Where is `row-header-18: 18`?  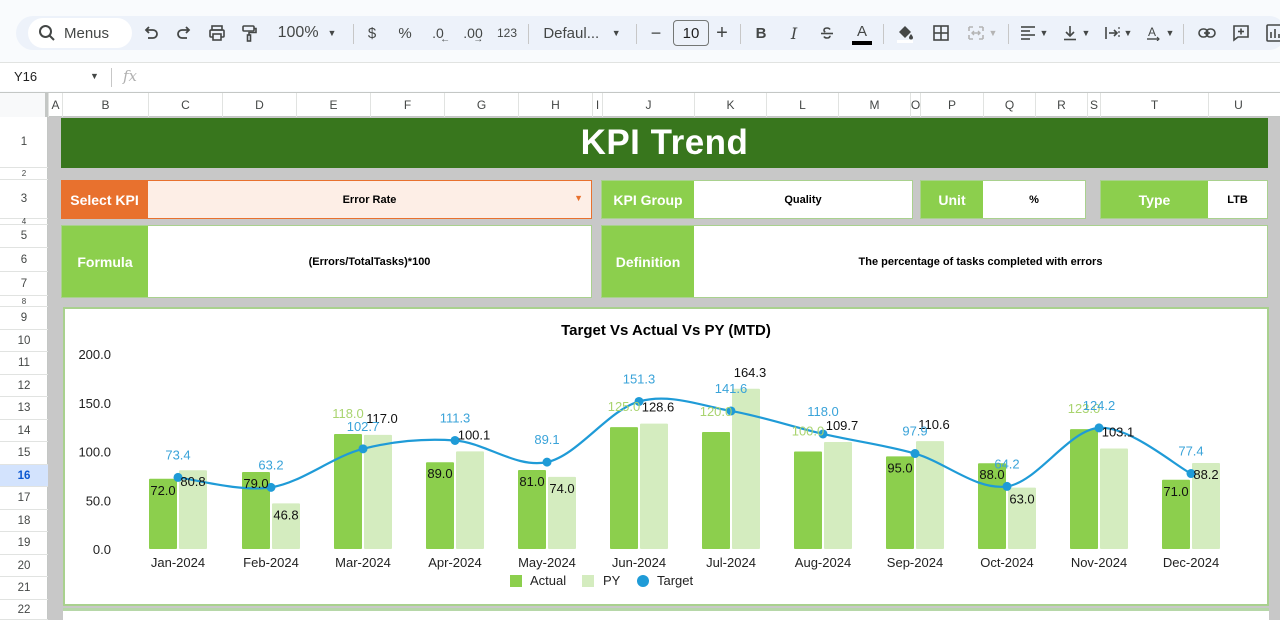 row-header-18: 18 is located at coordinates (24, 521).